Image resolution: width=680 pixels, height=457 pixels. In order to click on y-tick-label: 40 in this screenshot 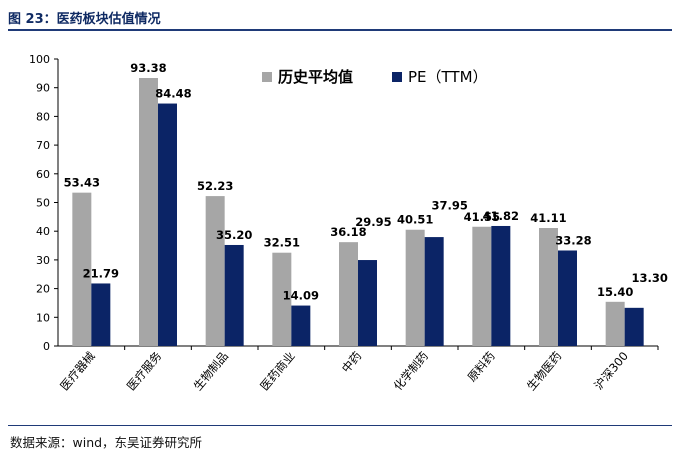, I will do `click(43, 231)`.